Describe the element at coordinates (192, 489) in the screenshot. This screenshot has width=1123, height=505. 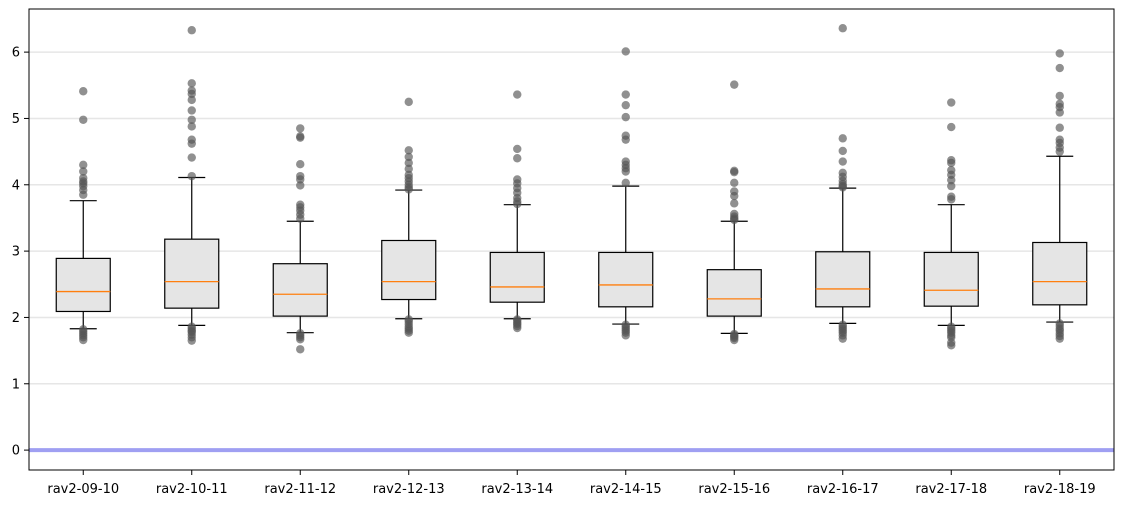
I see `x-tick-label: rav2-10-11` at that location.